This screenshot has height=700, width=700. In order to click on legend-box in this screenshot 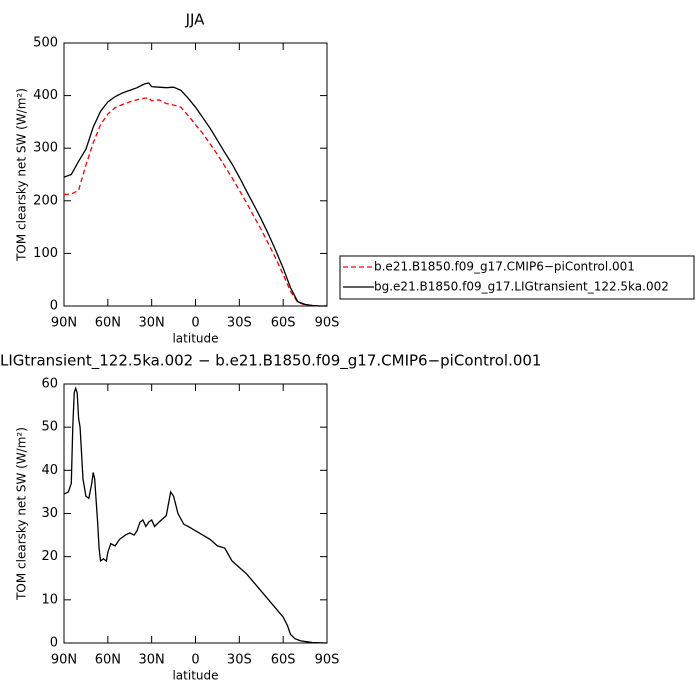, I will do `click(517, 277)`.